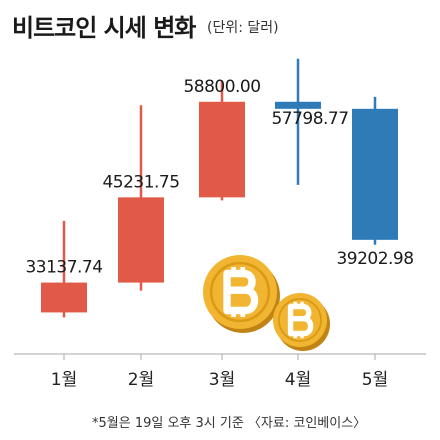 This screenshot has height=440, width=440. Describe the element at coordinates (374, 259) in the screenshot. I see `value-label: 39202.98` at that location.